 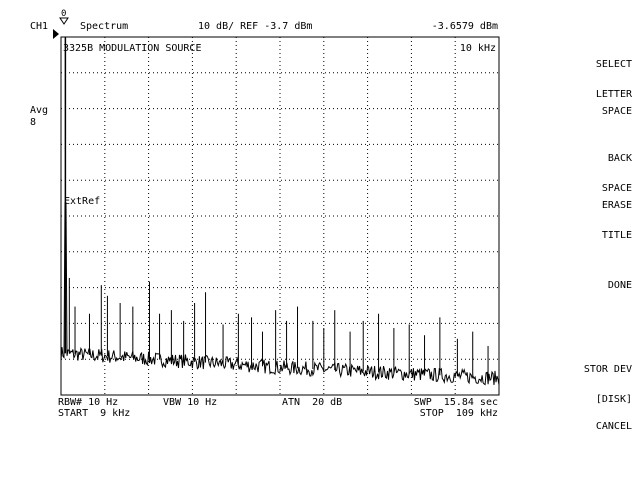 I want to click on avg-count: 8, so click(x=33, y=122).